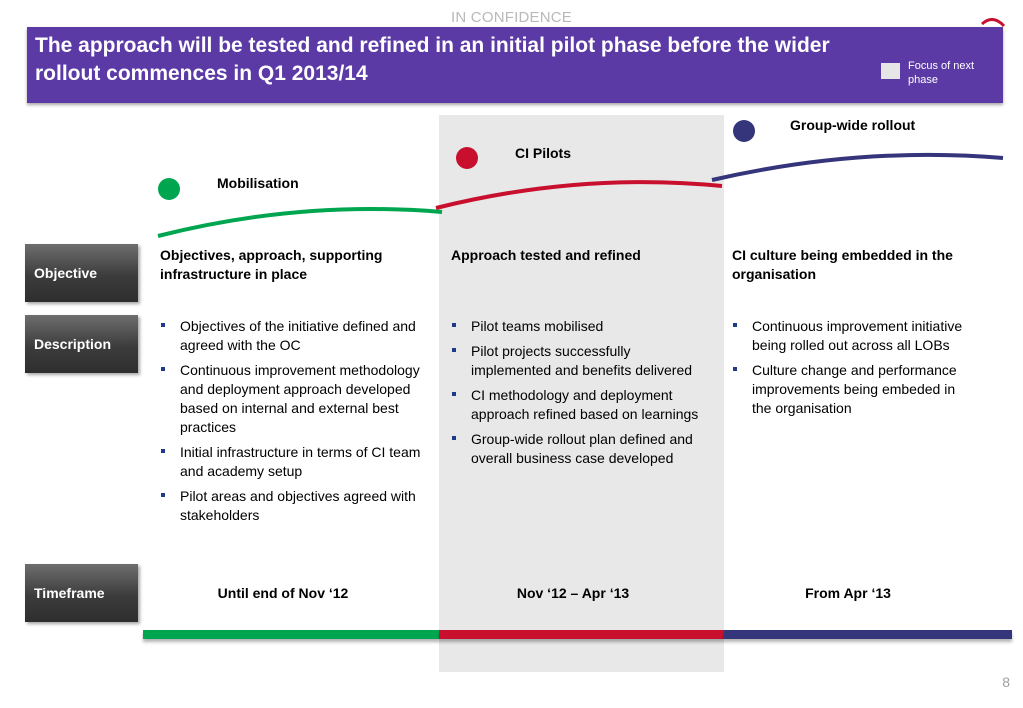  What do you see at coordinates (848, 593) in the screenshot?
I see `timeframe-rollout: From Apr ‘13` at bounding box center [848, 593].